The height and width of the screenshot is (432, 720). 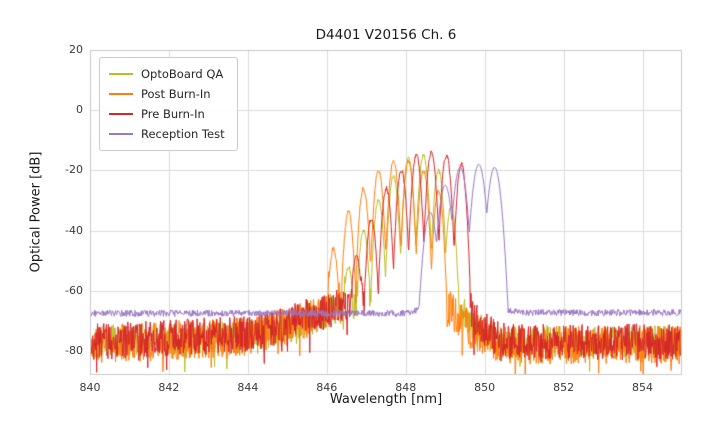 What do you see at coordinates (406, 387) in the screenshot?
I see `x-tick-label: 848` at bounding box center [406, 387].